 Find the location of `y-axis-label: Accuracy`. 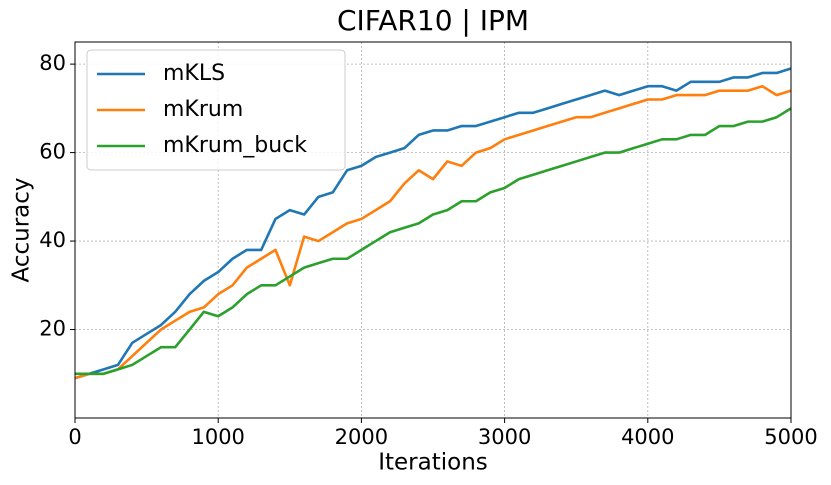

y-axis-label: Accuracy is located at coordinates (22, 229).